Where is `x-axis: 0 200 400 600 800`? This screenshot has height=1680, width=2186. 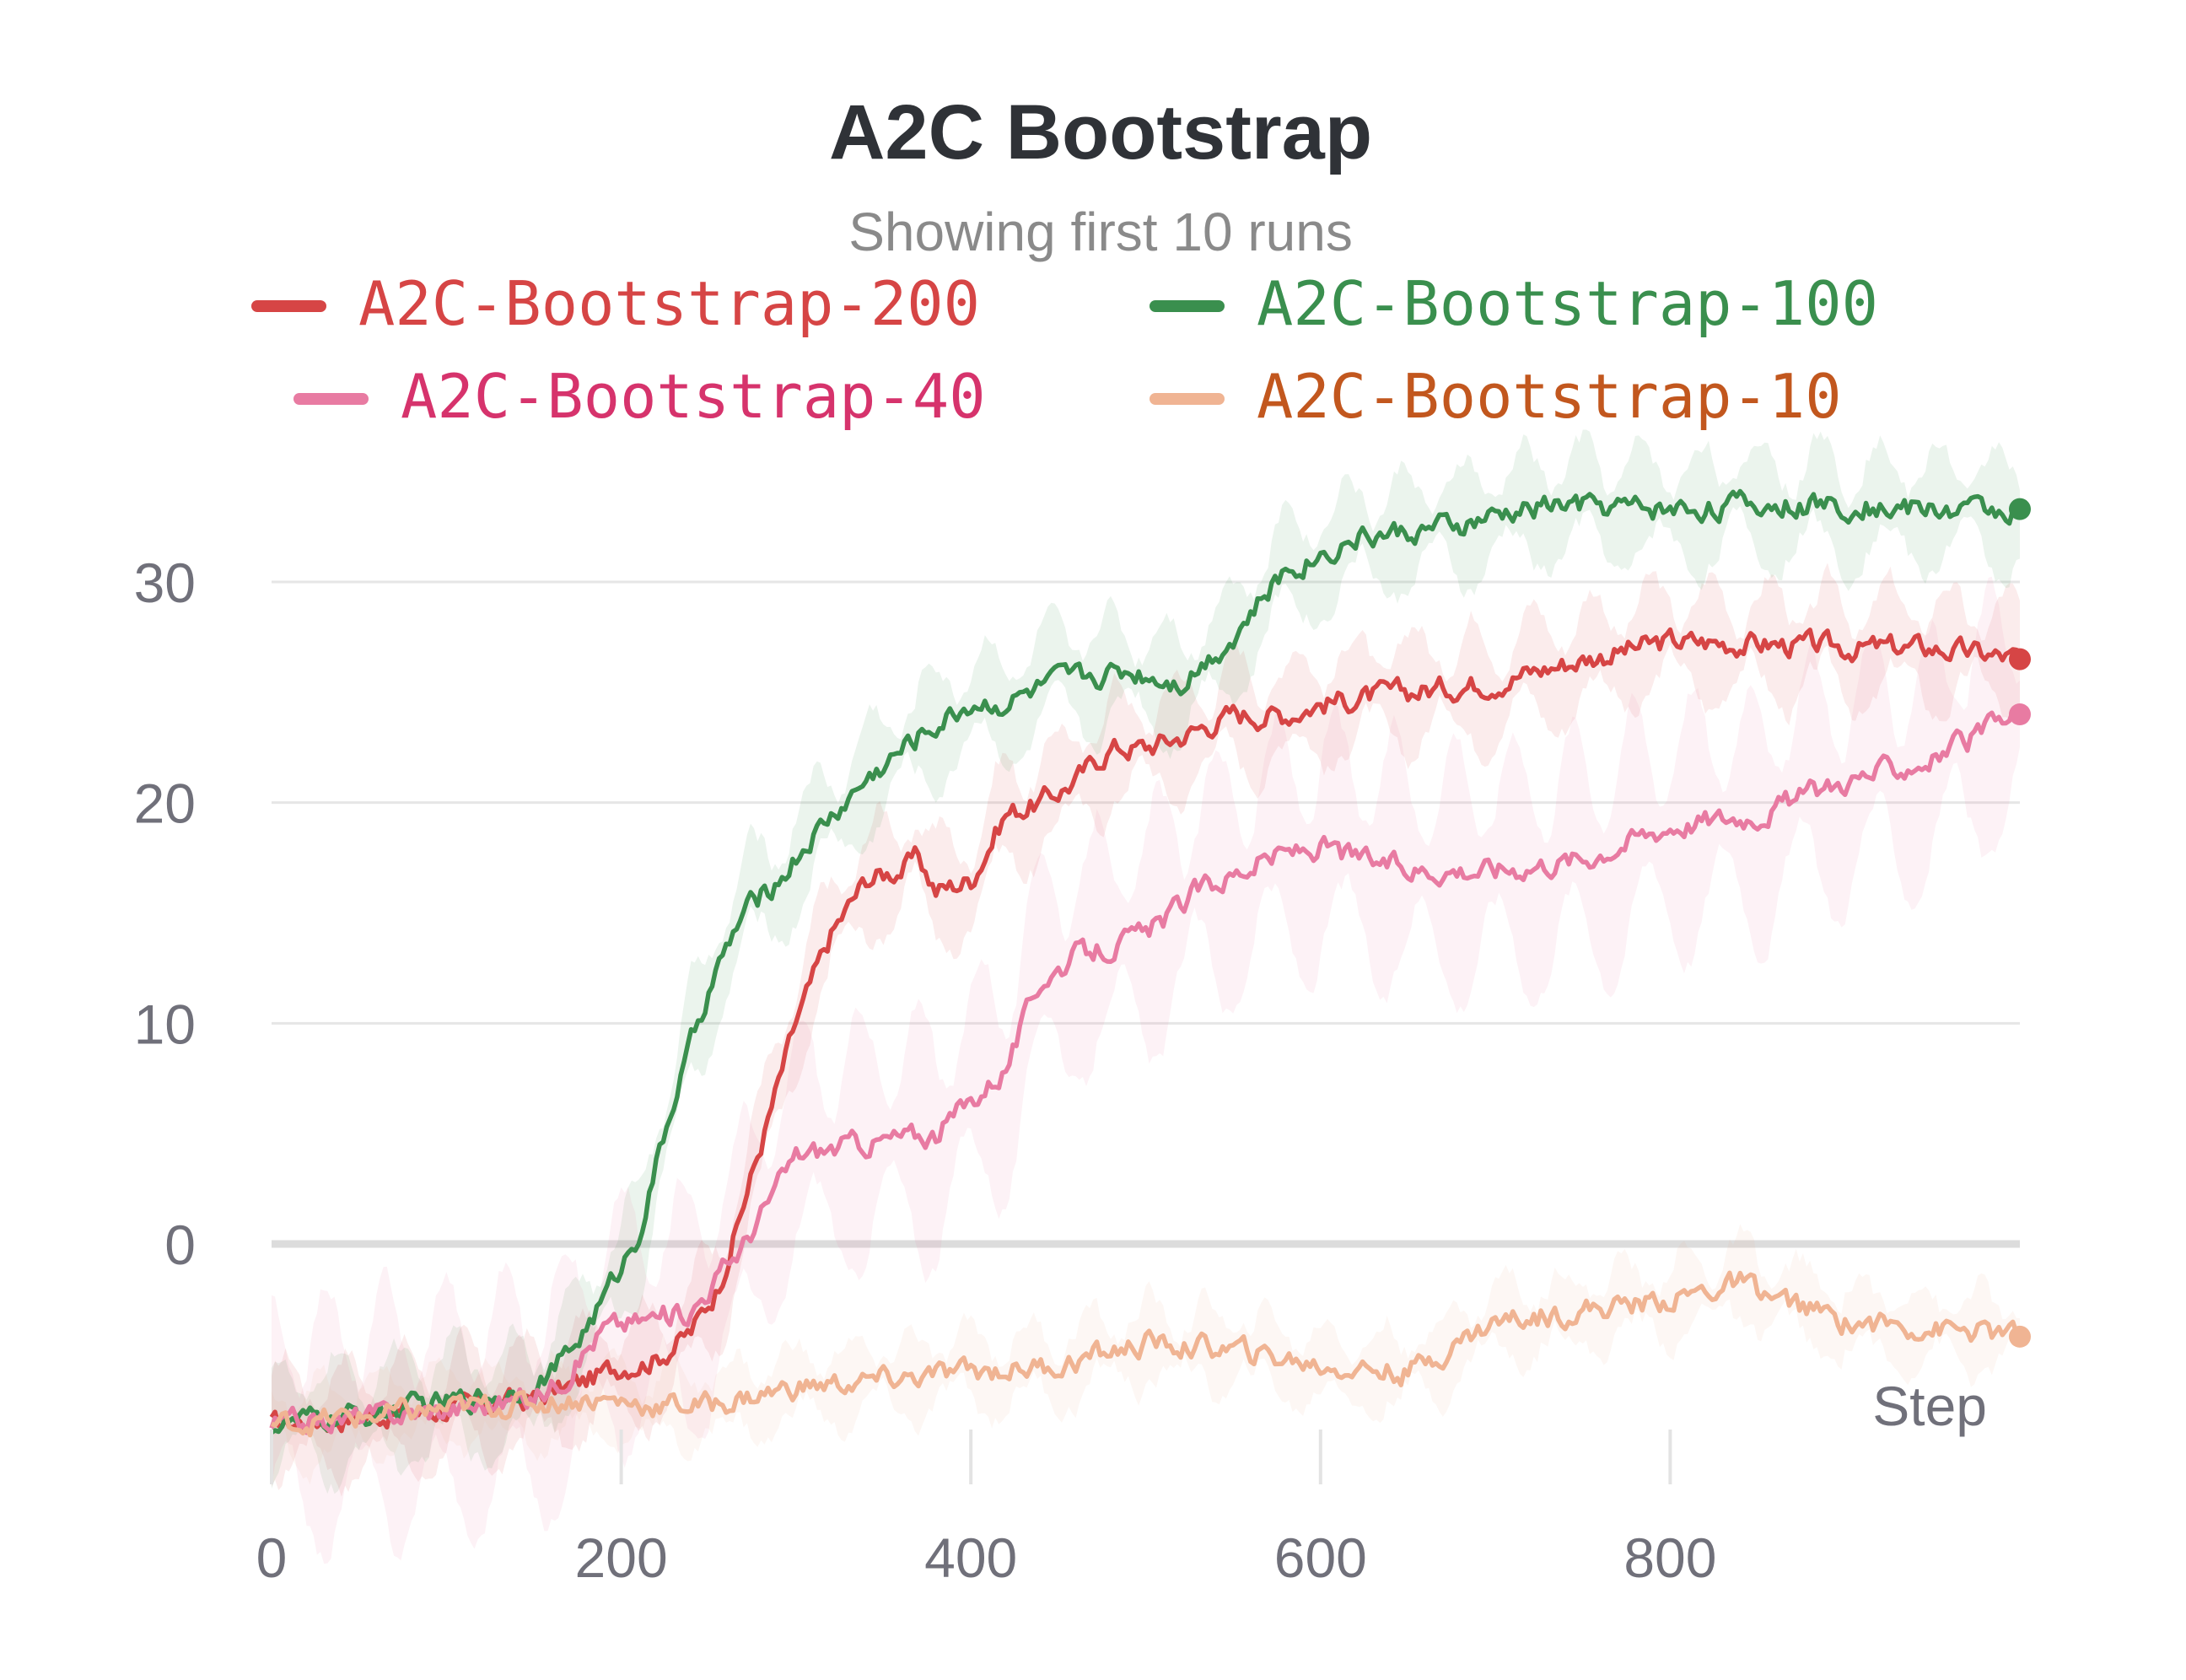 x-axis: 0 200 400 600 800 is located at coordinates (986, 1510).